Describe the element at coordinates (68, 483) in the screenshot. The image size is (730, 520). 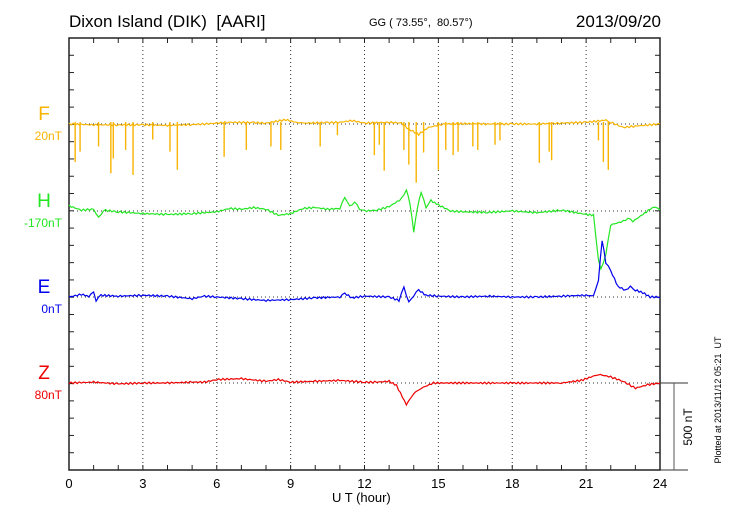
I see `x-tick-label: 0` at that location.